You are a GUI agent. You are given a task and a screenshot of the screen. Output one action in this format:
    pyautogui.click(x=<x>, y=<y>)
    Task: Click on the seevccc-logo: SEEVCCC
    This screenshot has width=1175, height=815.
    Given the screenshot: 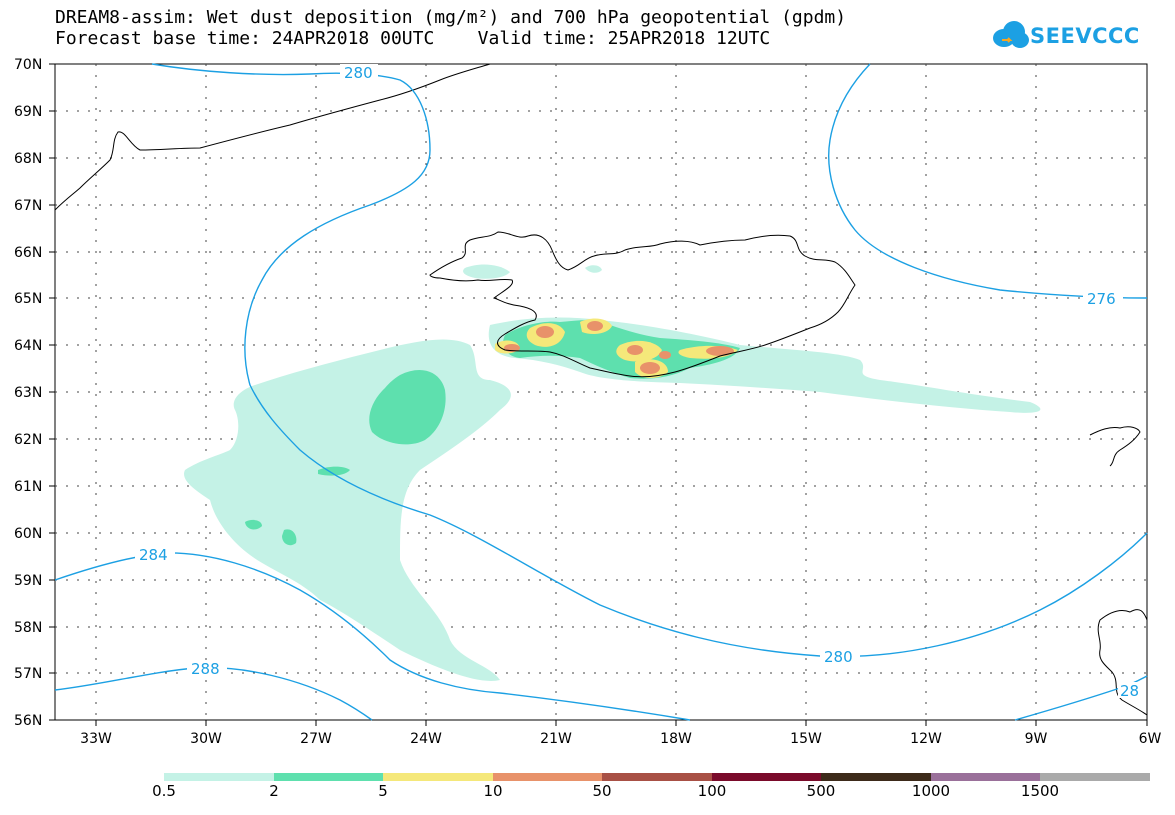 What is the action you would take?
    pyautogui.click(x=1065, y=38)
    